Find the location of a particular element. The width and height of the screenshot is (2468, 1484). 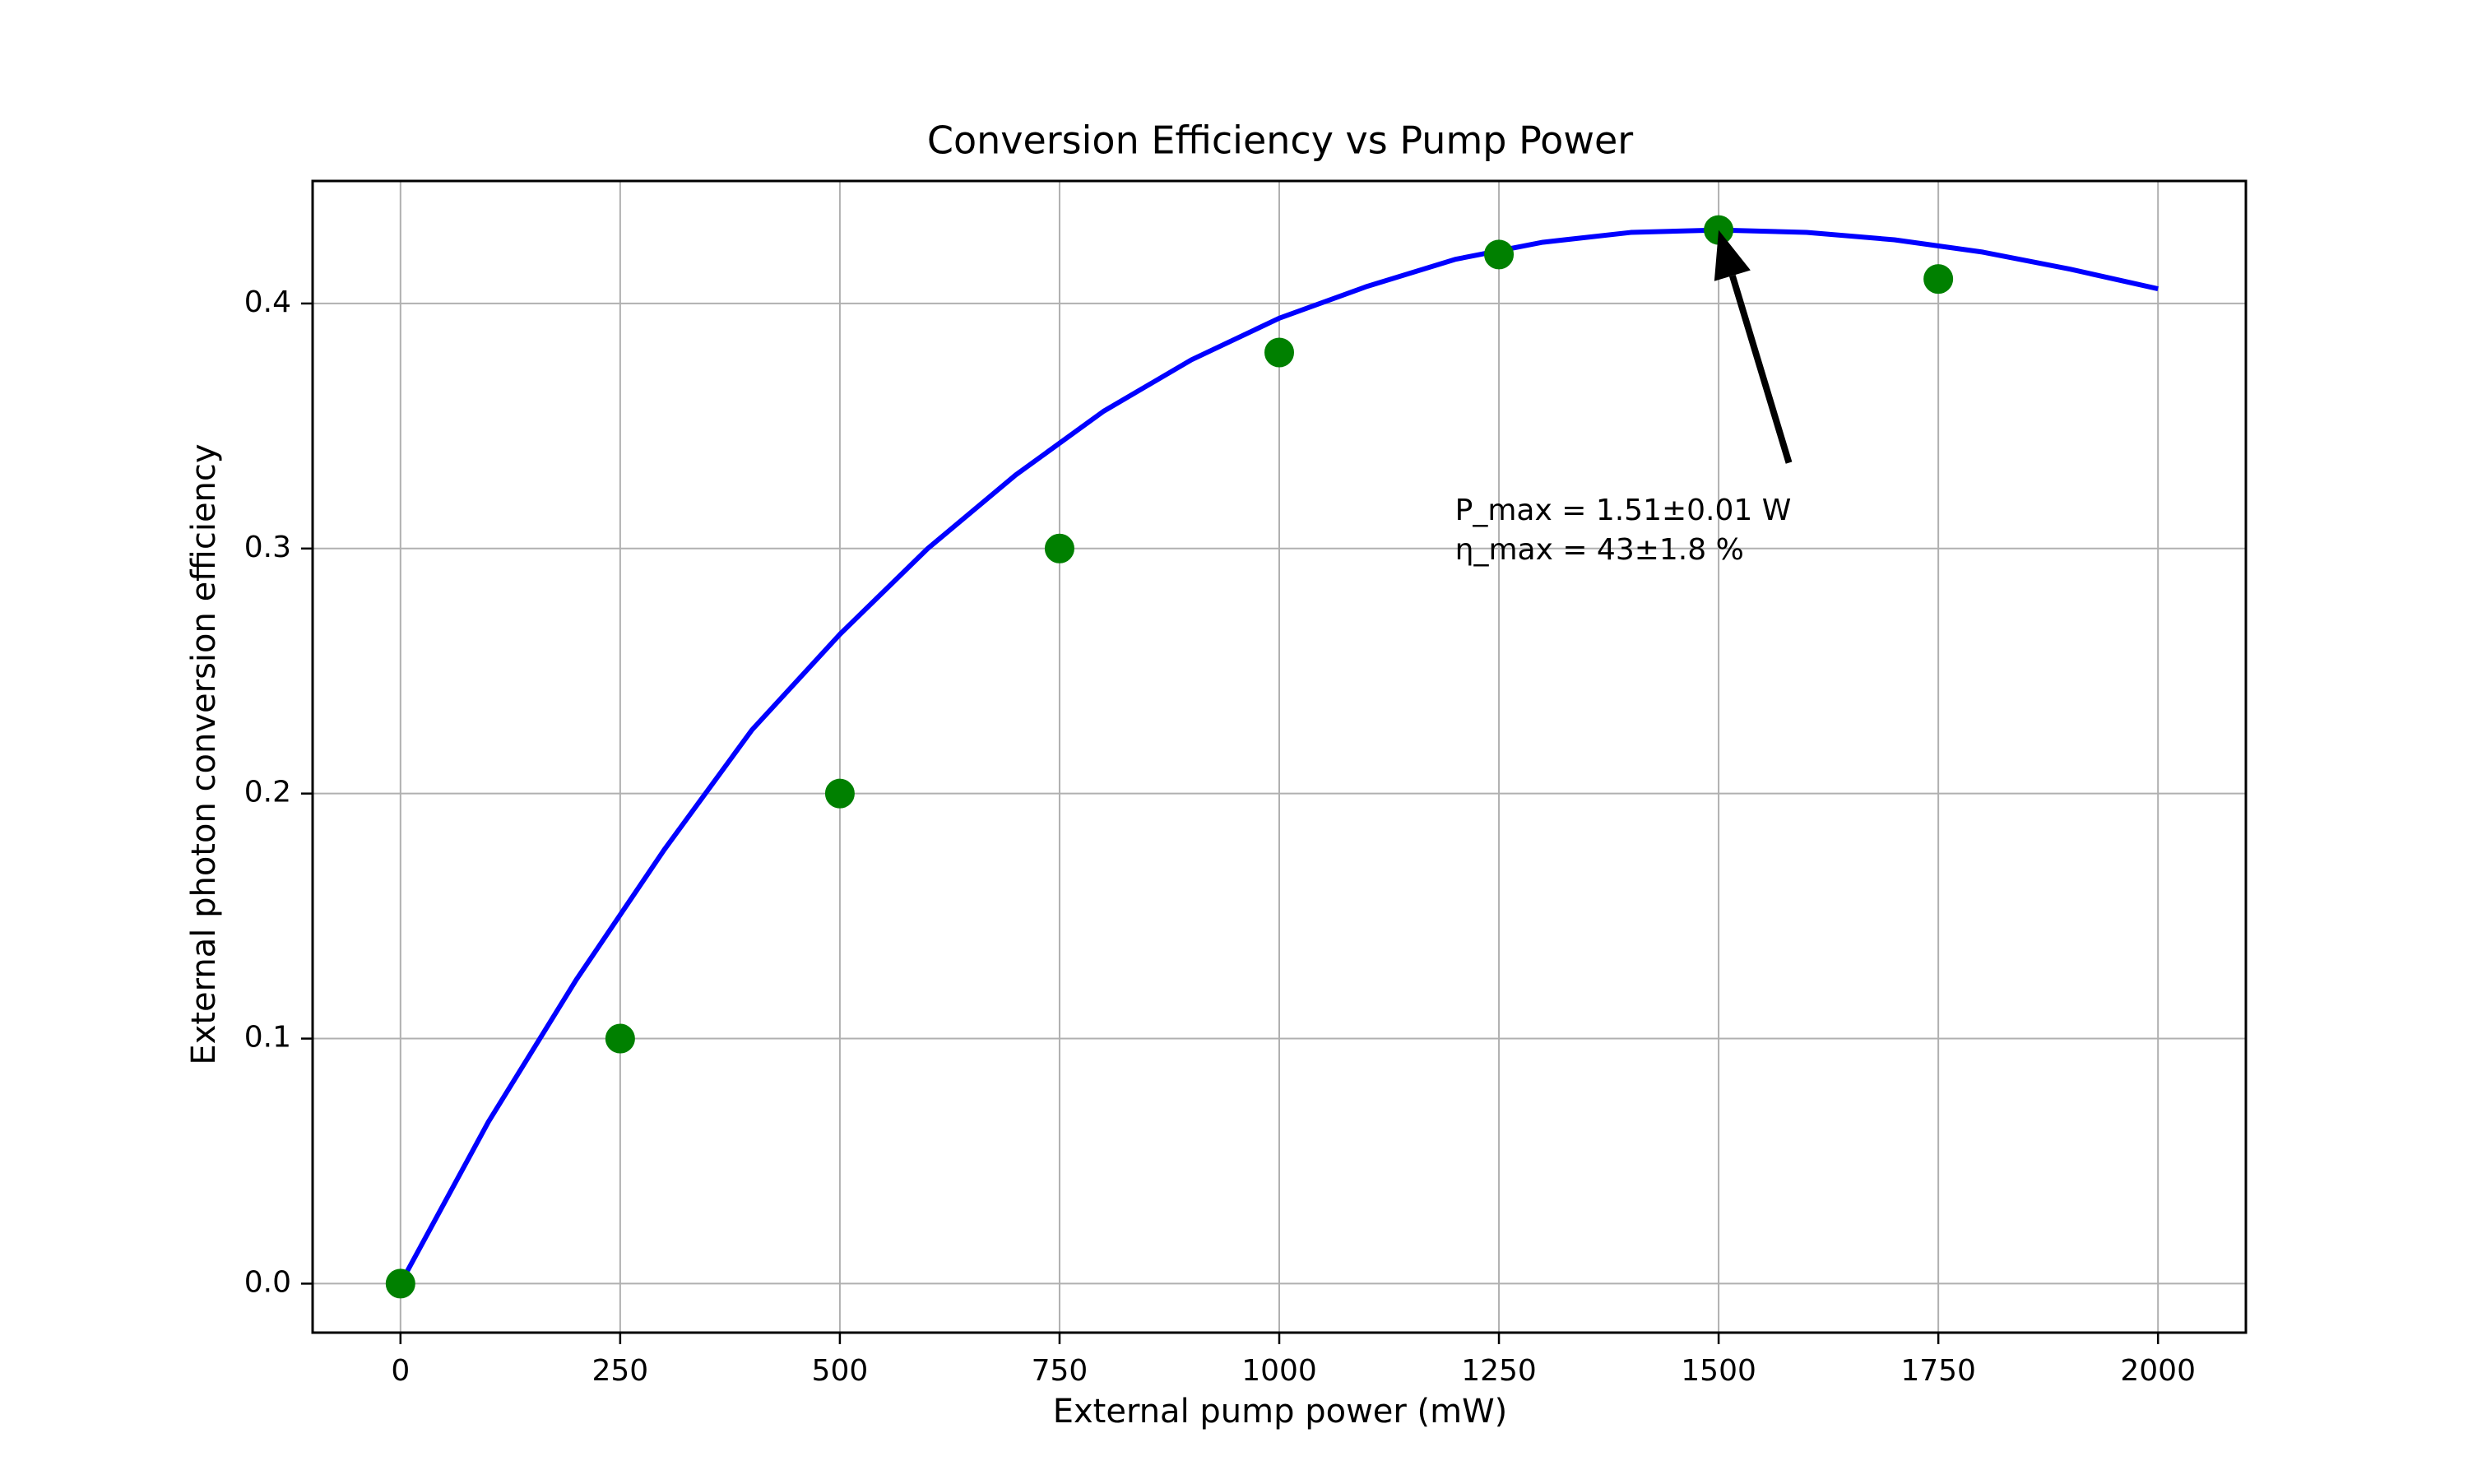

y-tick-label: 0.3 is located at coordinates (267, 547).